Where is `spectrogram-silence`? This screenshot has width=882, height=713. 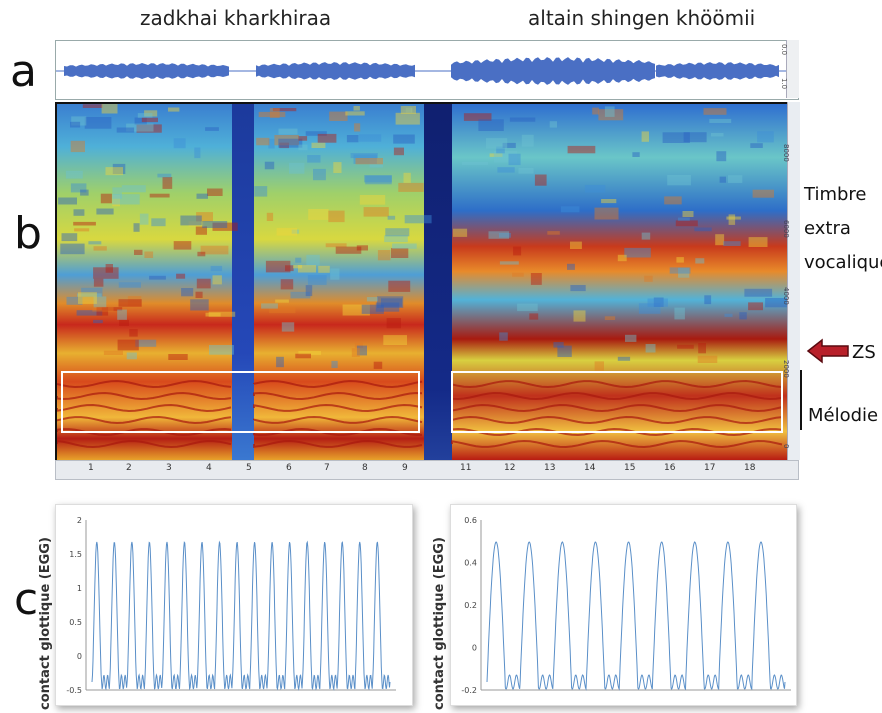 spectrogram-silence is located at coordinates (438, 282).